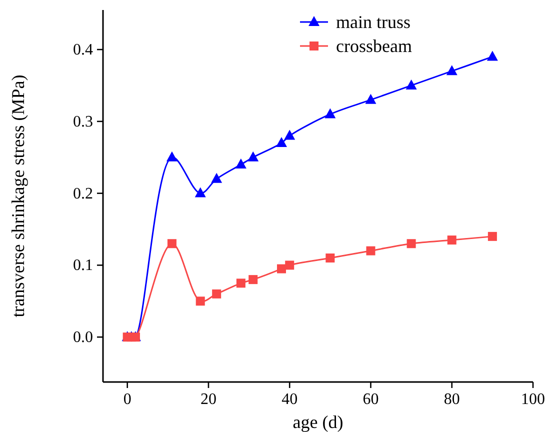 The width and height of the screenshot is (556, 432). What do you see at coordinates (127, 399) in the screenshot?
I see `x-tick-label: 0` at bounding box center [127, 399].